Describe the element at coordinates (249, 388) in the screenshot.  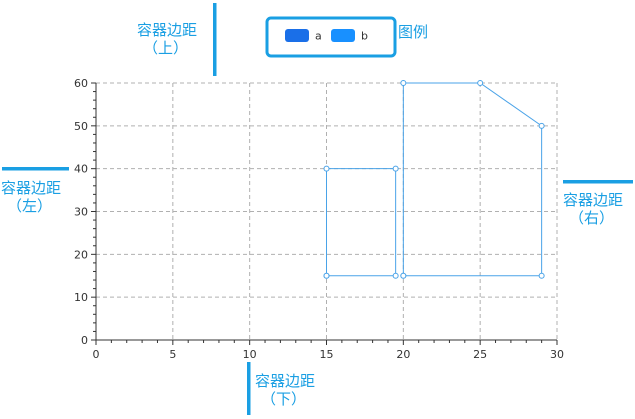
I see `bottom-margin-bar` at that location.